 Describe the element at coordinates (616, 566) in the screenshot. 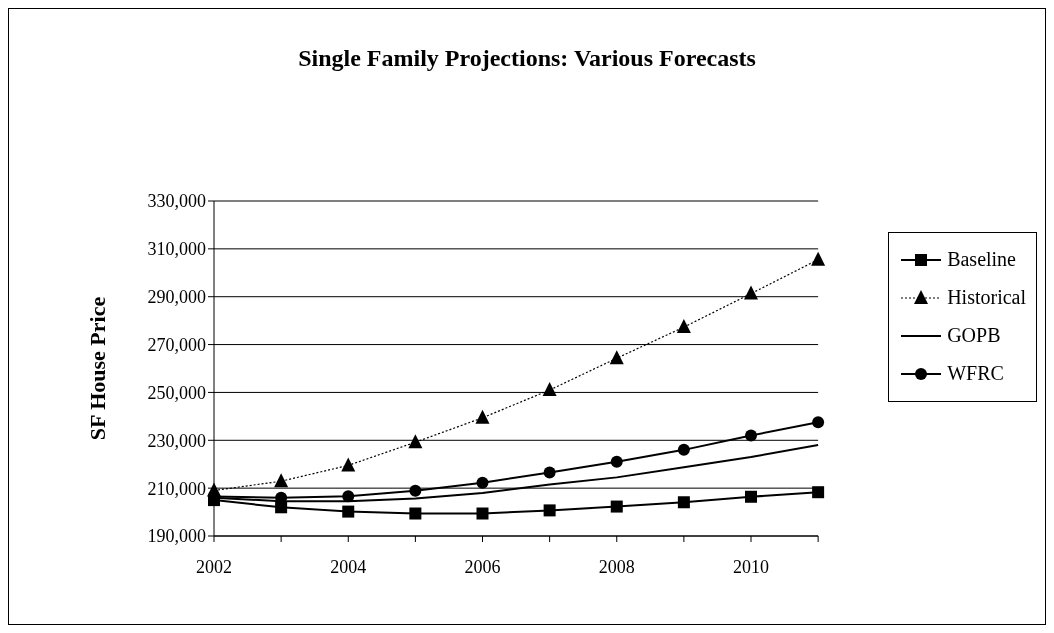

I see `x-tick-label: 2008` at that location.